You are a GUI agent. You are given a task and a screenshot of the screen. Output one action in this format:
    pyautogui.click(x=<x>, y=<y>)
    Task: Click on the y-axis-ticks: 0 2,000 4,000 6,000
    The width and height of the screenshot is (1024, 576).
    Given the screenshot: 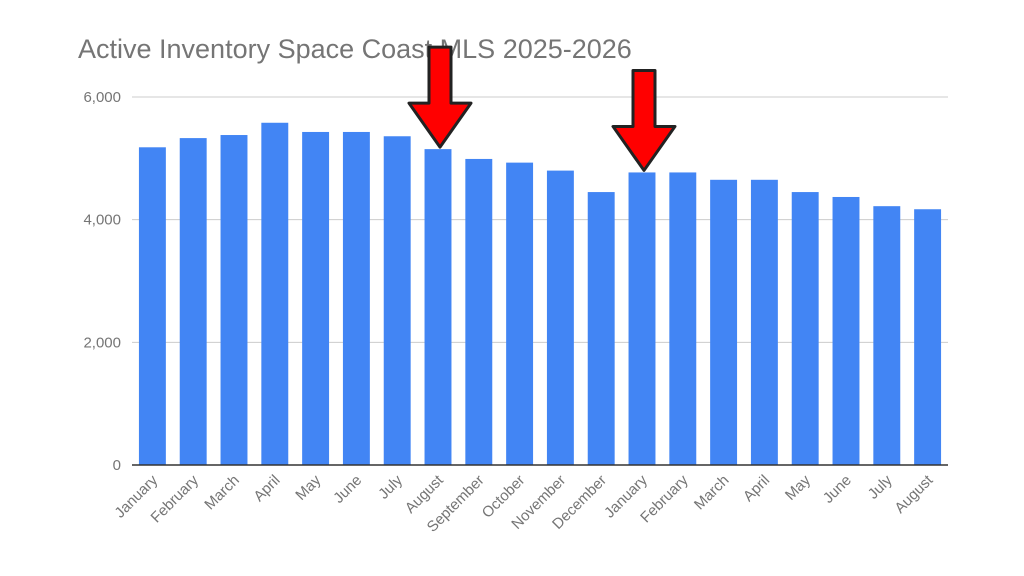 What is the action you would take?
    pyautogui.click(x=102, y=281)
    